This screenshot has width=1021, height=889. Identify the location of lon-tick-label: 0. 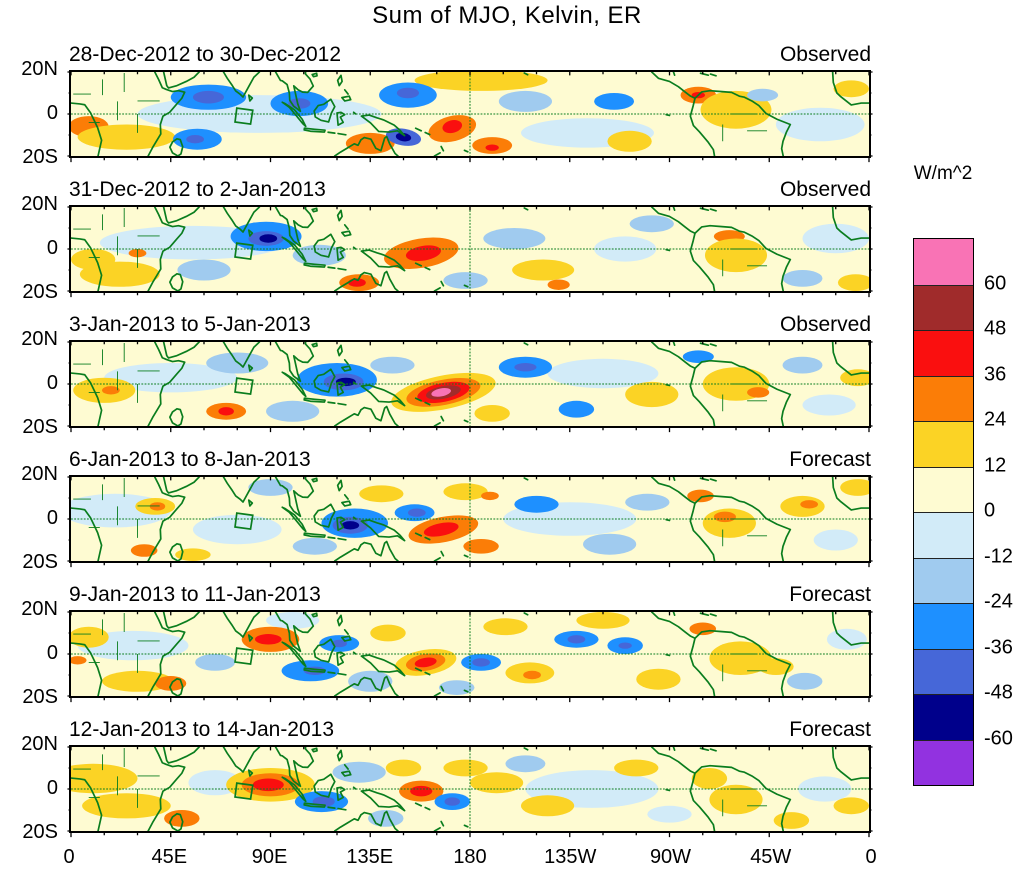
(871, 857).